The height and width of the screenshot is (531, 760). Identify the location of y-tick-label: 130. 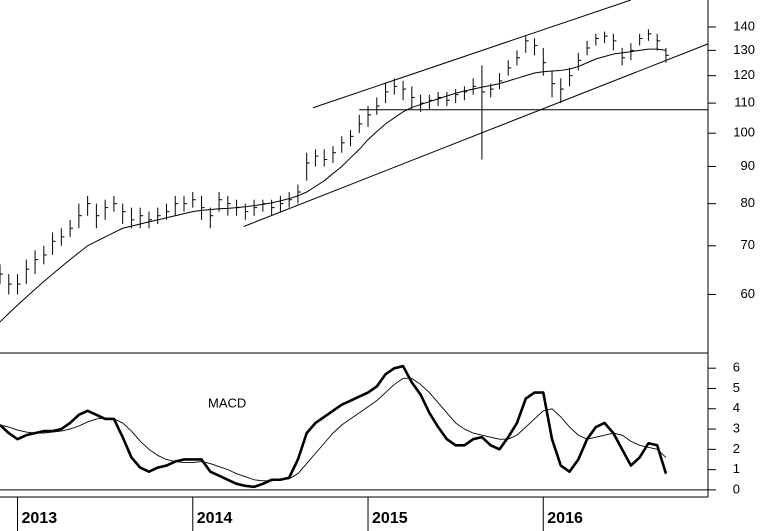
(744, 49).